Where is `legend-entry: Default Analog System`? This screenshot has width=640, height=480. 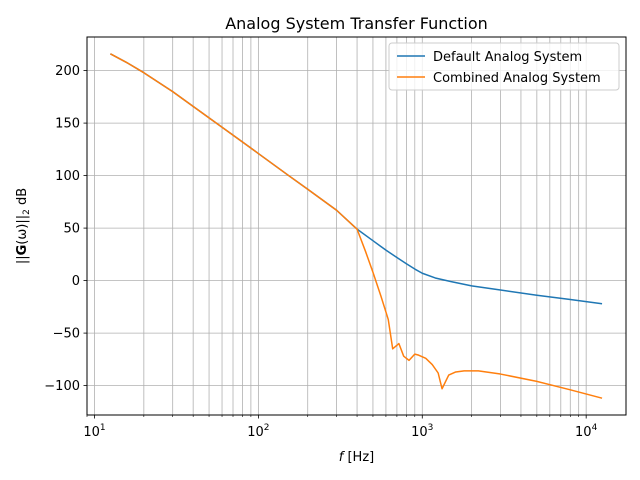 legend-entry: Default Analog System is located at coordinates (507, 57).